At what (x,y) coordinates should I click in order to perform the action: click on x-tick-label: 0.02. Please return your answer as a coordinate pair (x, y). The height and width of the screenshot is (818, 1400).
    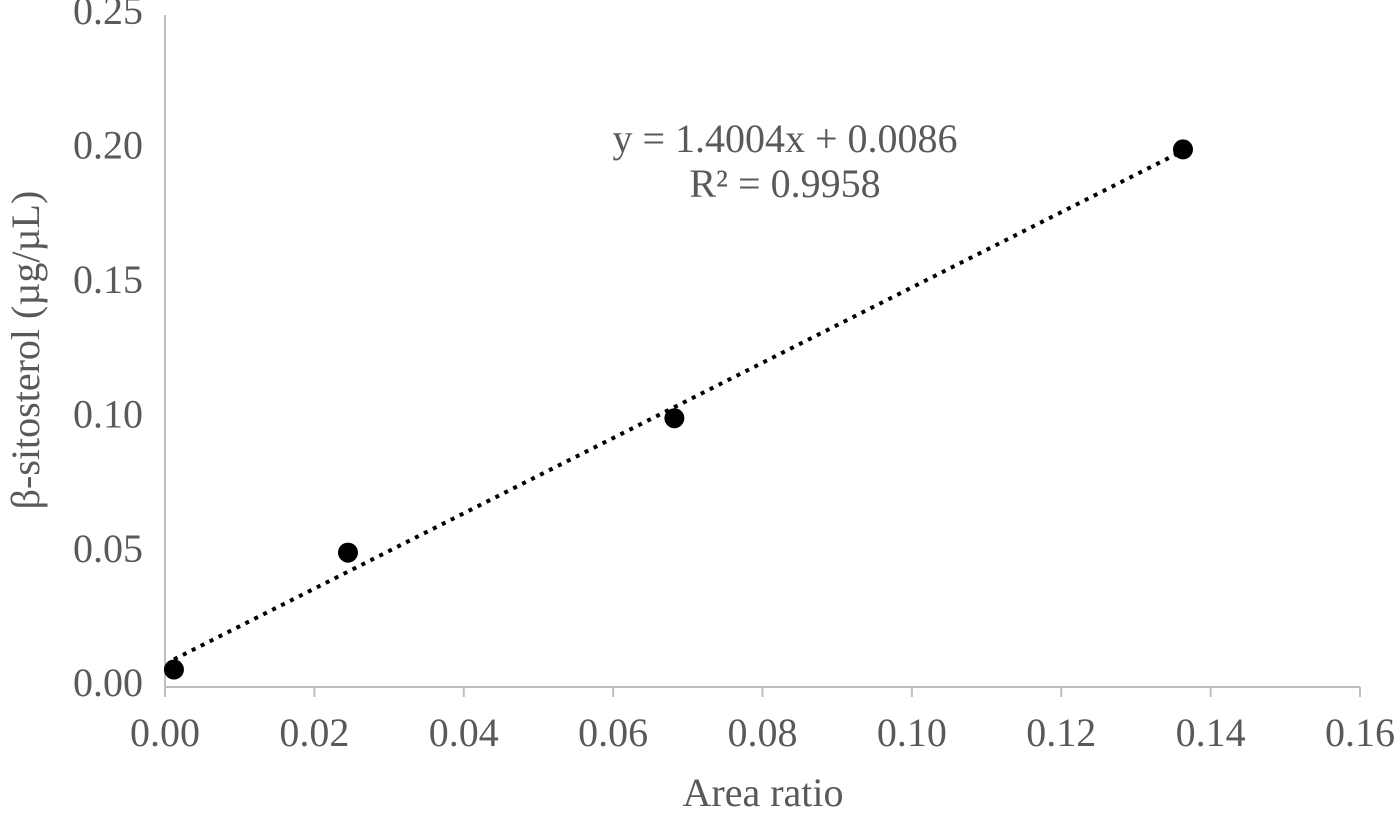
    Looking at the image, I should click on (314, 732).